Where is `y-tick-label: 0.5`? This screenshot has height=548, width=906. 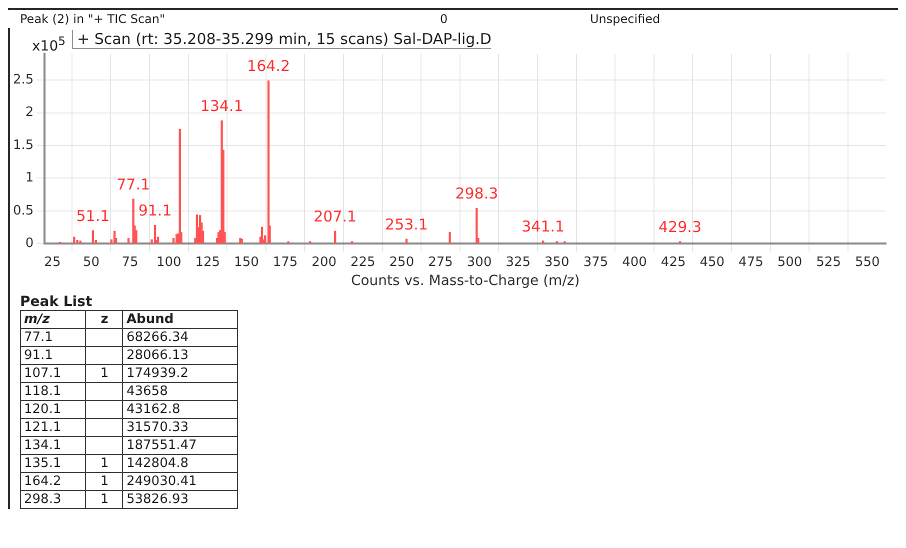 y-tick-label: 0.5 is located at coordinates (23, 210).